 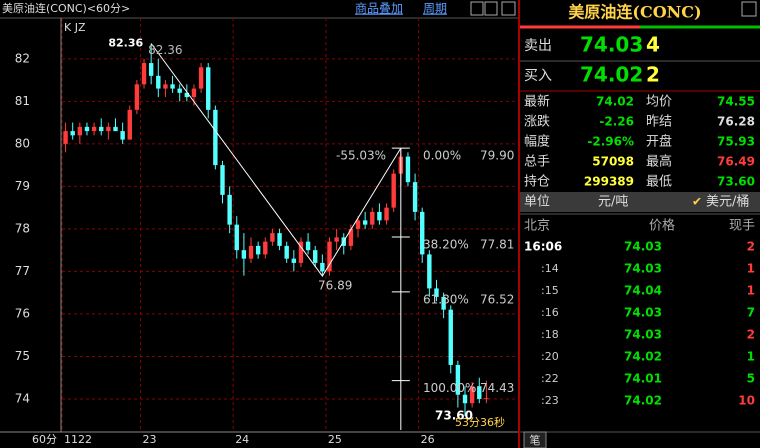 I want to click on trades-tab, so click(x=535, y=439).